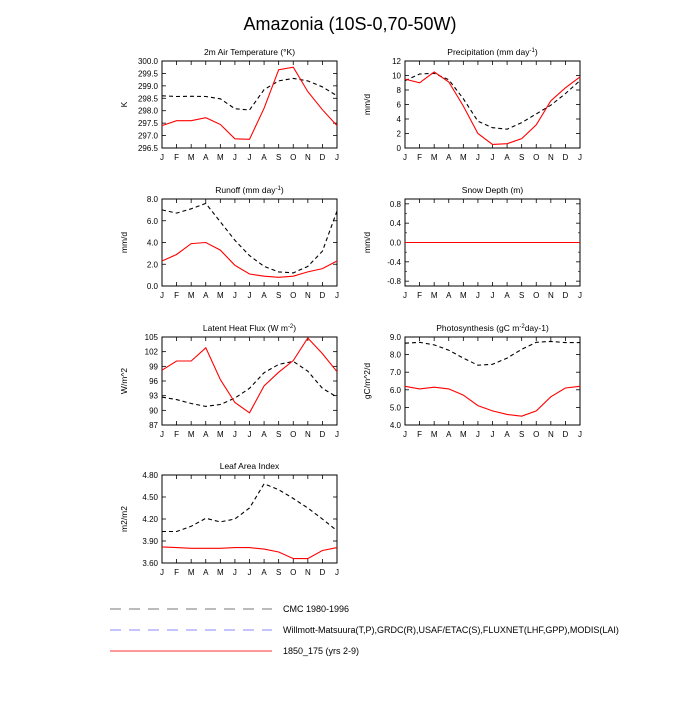 This screenshot has width=700, height=705. What do you see at coordinates (396, 76) in the screenshot?
I see `y-tick-label: 10` at bounding box center [396, 76].